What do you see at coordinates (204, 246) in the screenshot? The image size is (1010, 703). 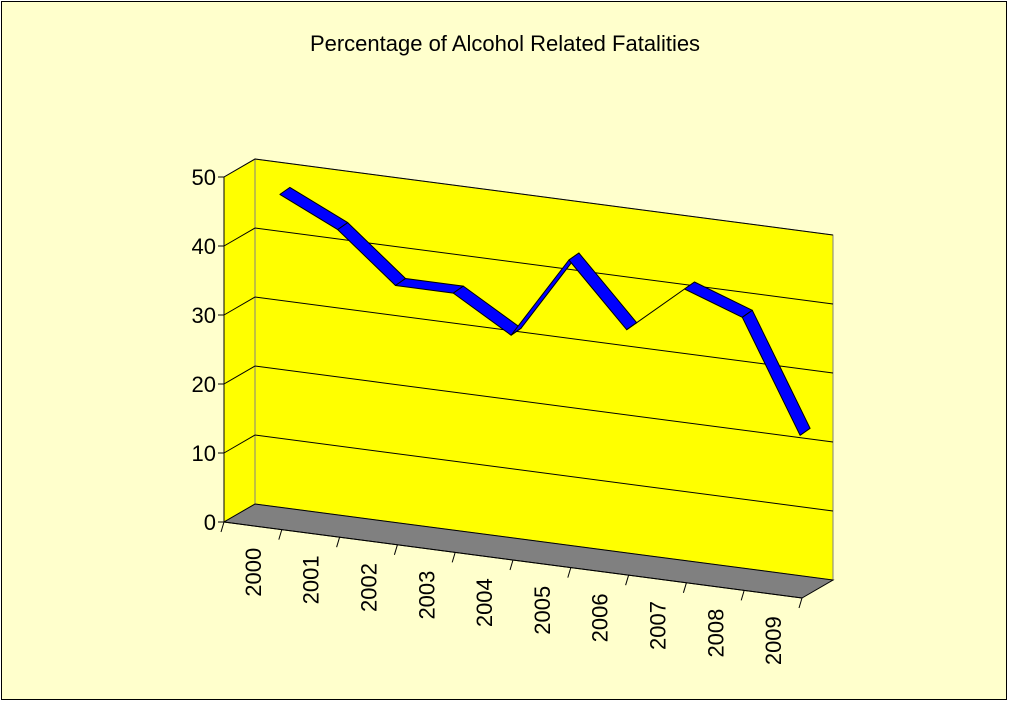 I see `y-tick-label: 40` at bounding box center [204, 246].